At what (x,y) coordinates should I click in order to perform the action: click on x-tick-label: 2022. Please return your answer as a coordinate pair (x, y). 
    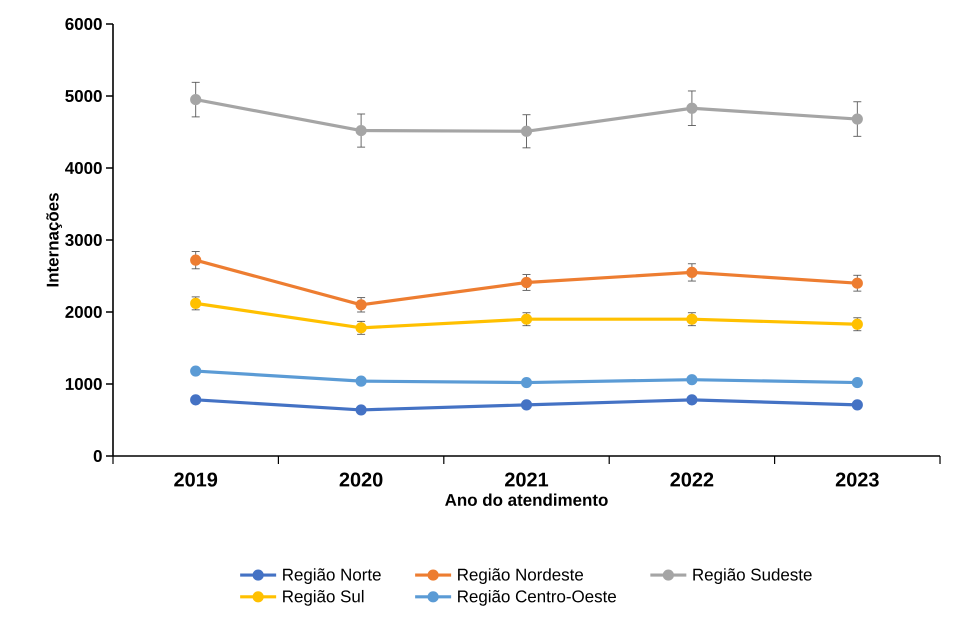
    Looking at the image, I should click on (692, 479).